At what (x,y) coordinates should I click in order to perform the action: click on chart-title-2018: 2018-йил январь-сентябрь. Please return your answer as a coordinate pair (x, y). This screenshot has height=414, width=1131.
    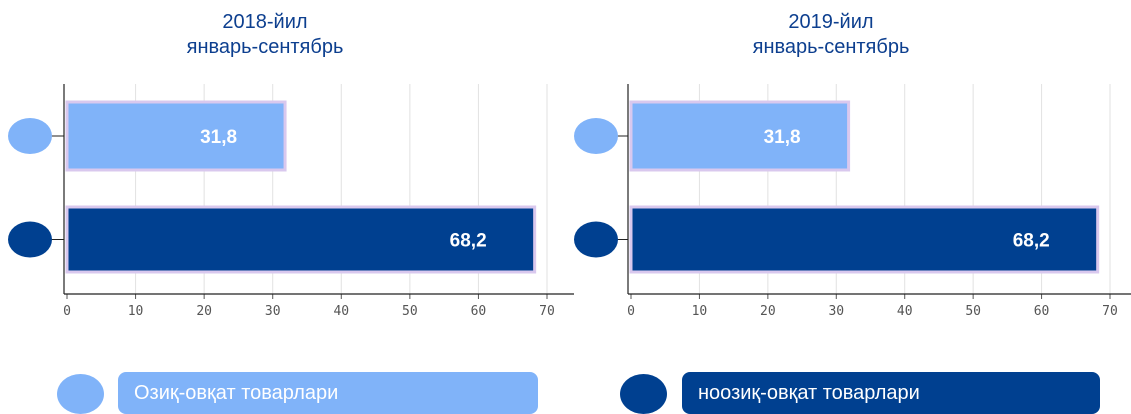
    Looking at the image, I should click on (265, 35).